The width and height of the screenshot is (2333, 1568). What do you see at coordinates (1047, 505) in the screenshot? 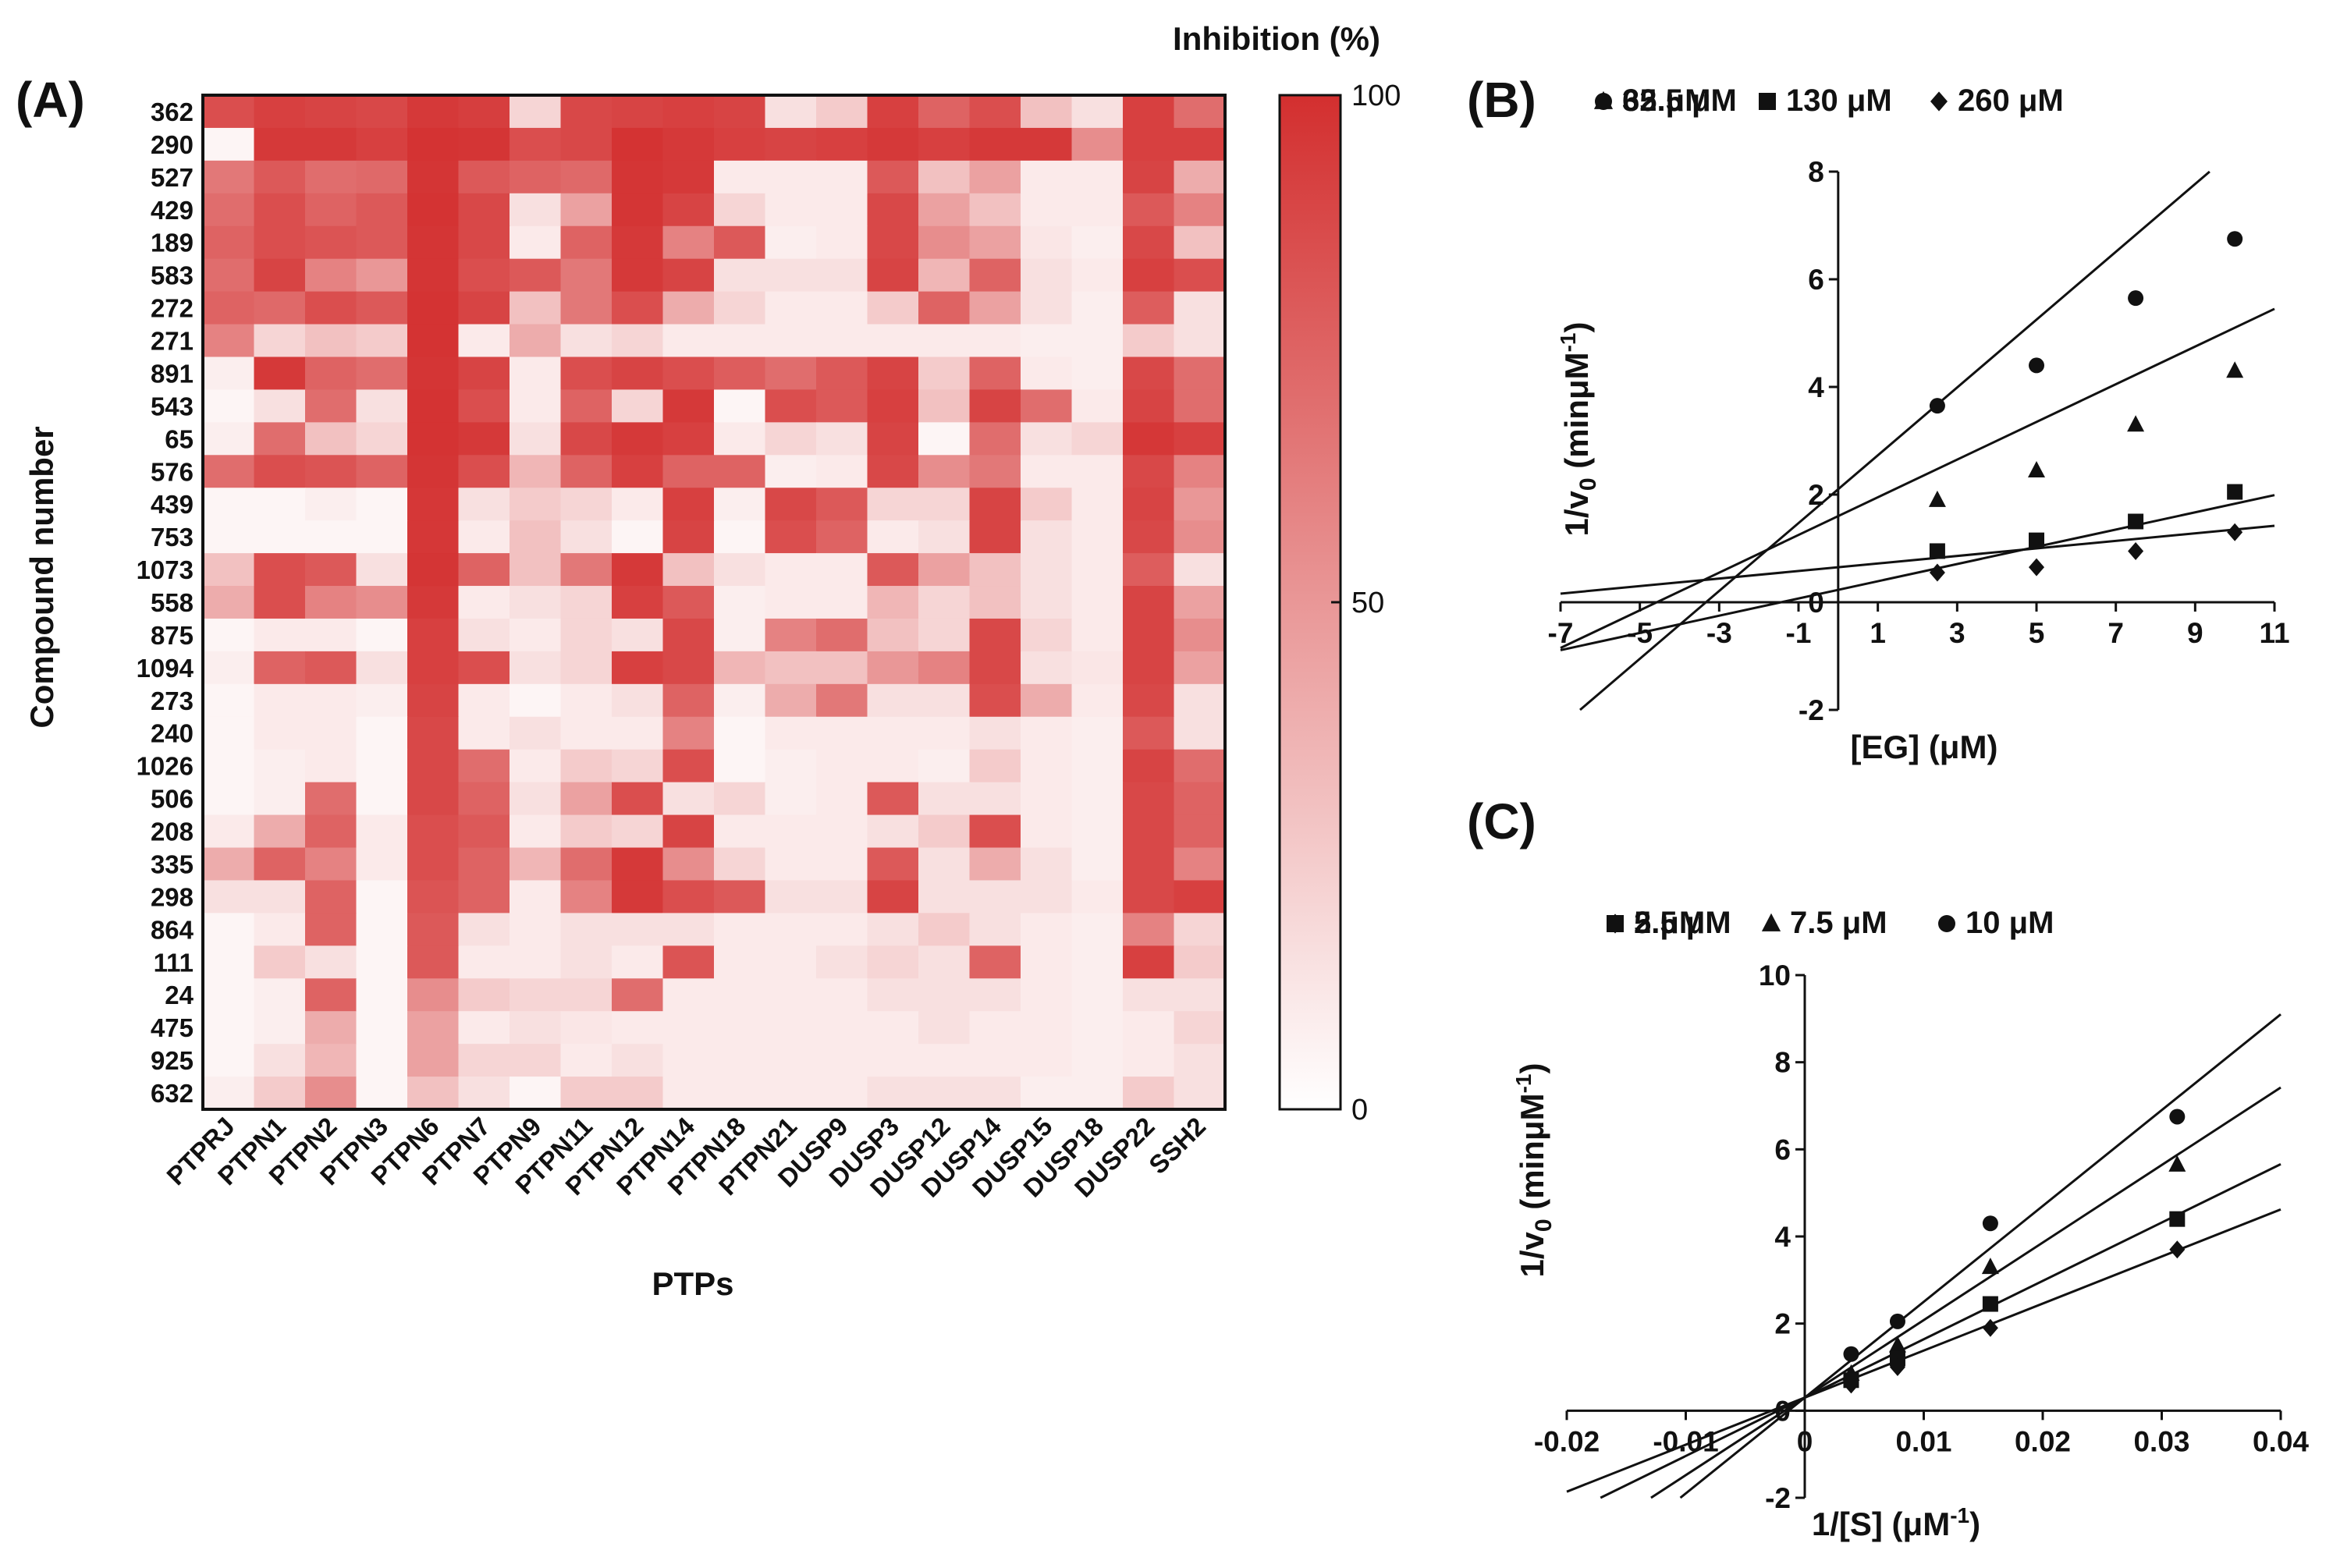
I see `heatmap-cell-439-DUSP15` at bounding box center [1047, 505].